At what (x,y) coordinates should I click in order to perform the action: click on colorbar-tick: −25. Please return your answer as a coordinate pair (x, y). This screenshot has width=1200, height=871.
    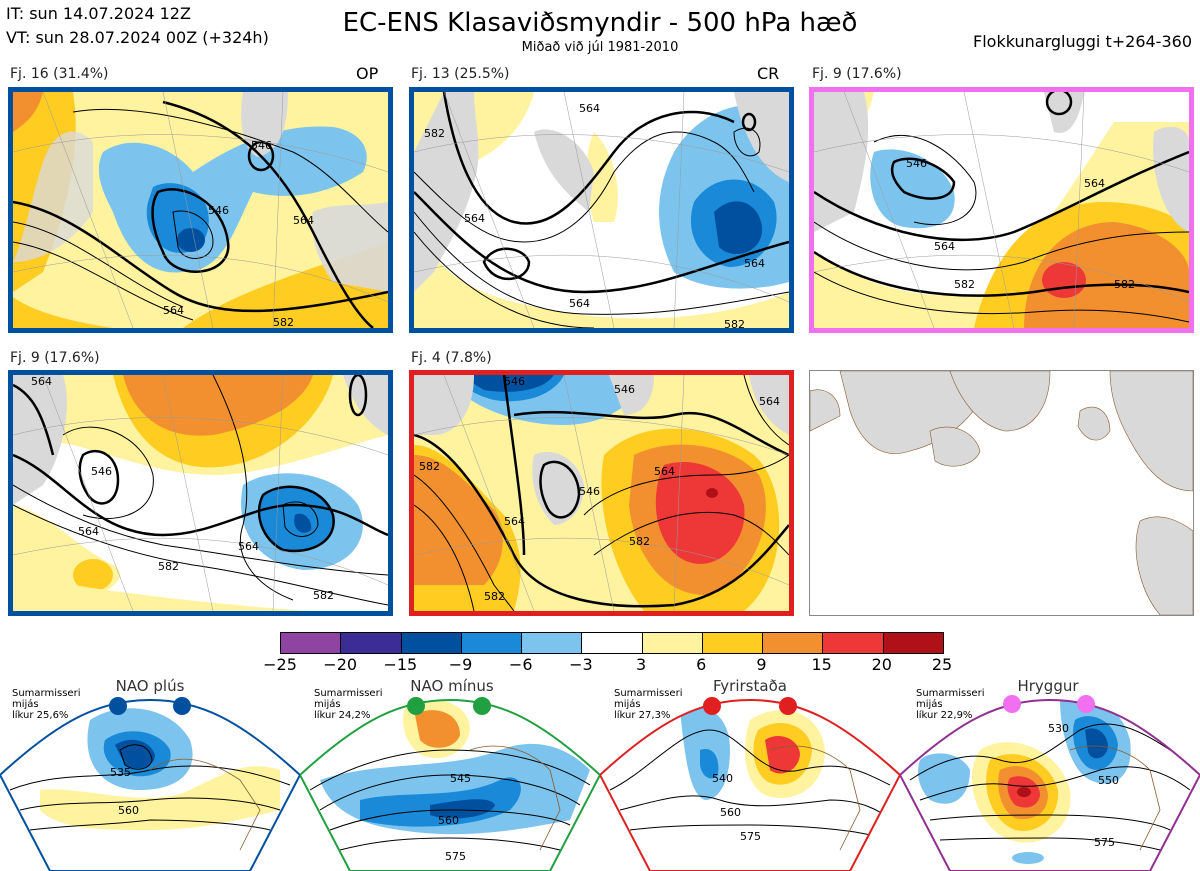
    Looking at the image, I should click on (280, 664).